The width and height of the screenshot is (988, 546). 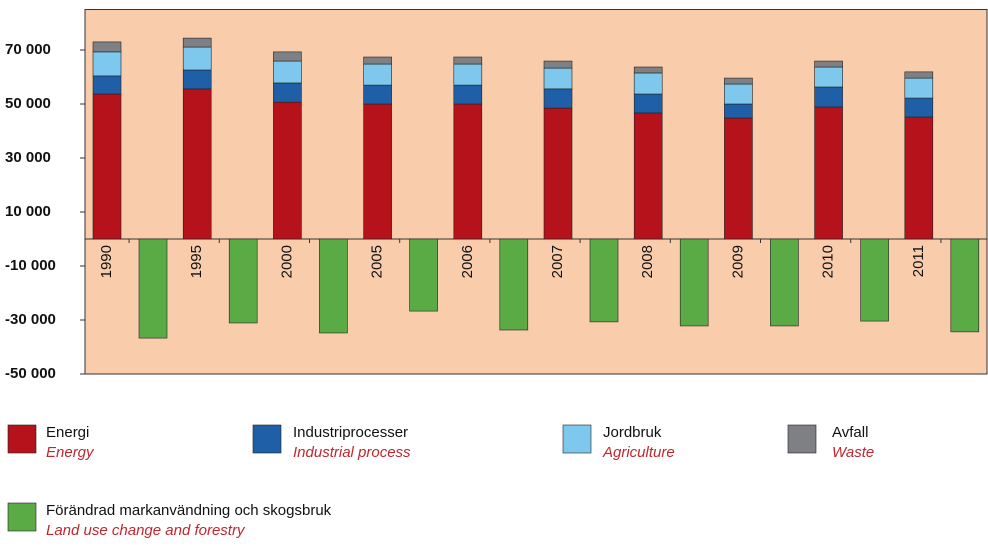 I want to click on x-tick-label: 2006, so click(x=467, y=261).